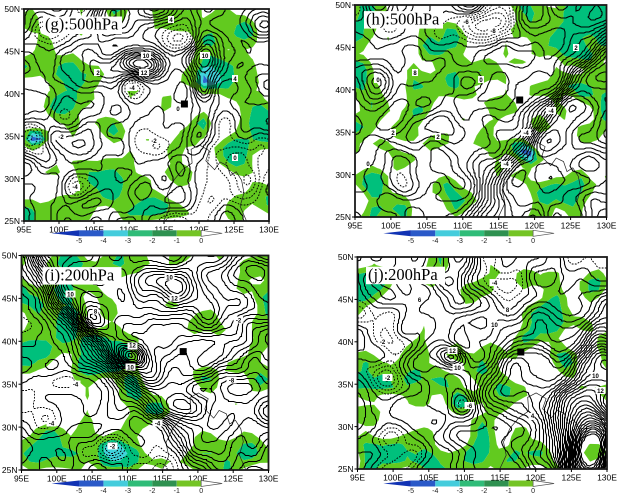 The width and height of the screenshot is (619, 501). What do you see at coordinates (393, 478) in the screenshot?
I see `svg-text: 100E` at bounding box center [393, 478].